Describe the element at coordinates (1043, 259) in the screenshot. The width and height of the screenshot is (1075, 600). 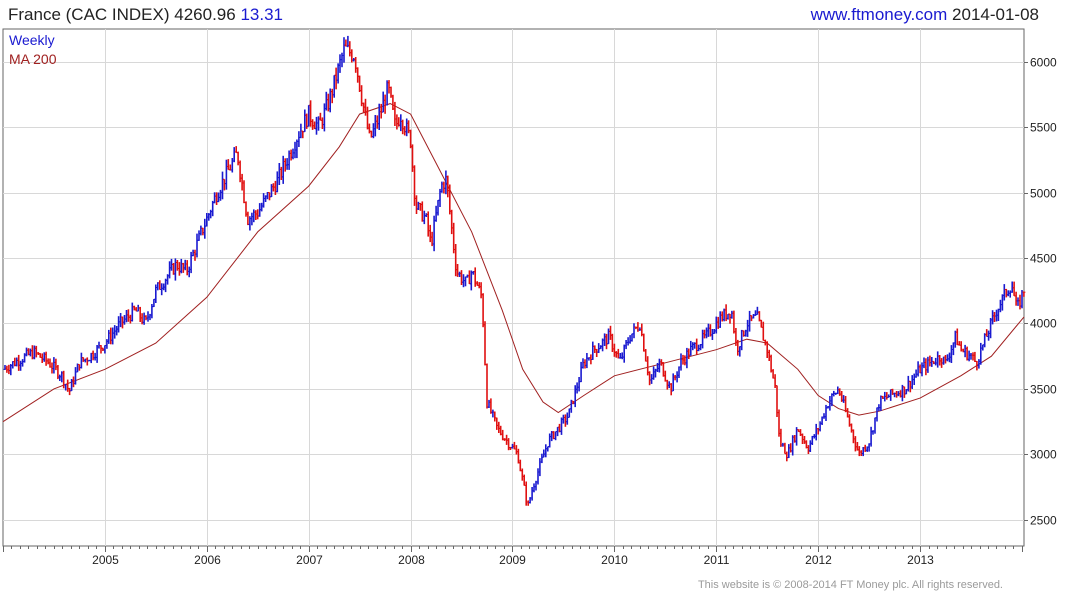
I see `y-tick-label: 4500` at that location.